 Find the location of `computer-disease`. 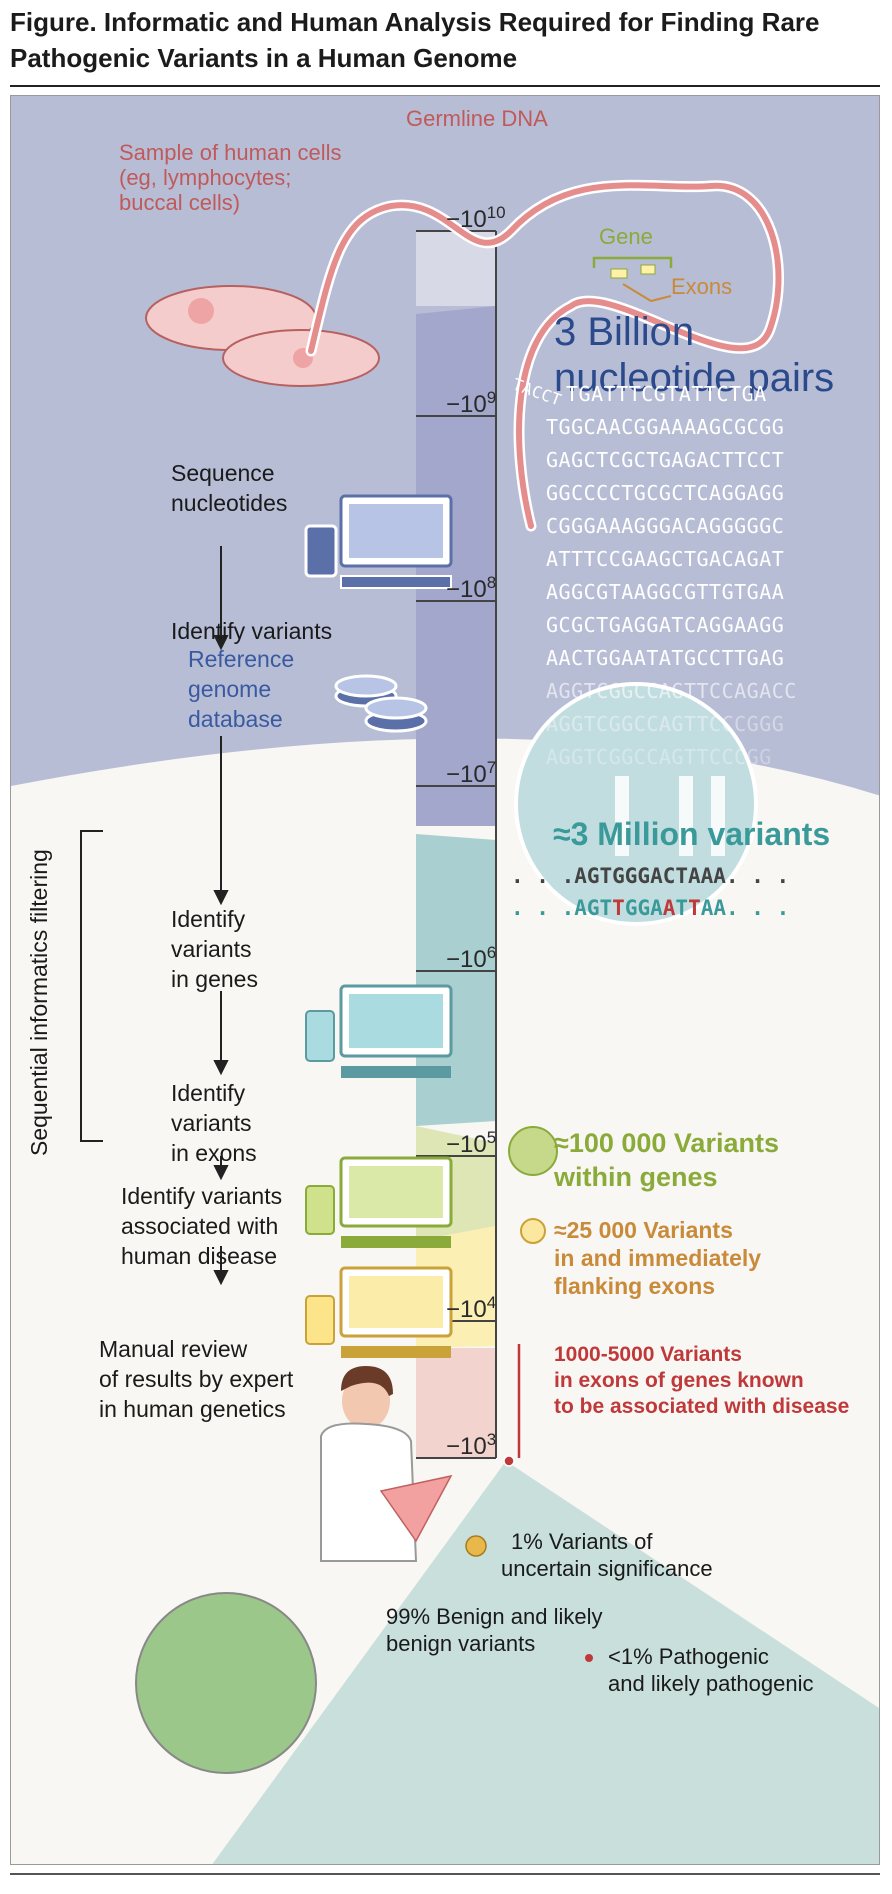

computer-disease is located at coordinates (379, 1312).